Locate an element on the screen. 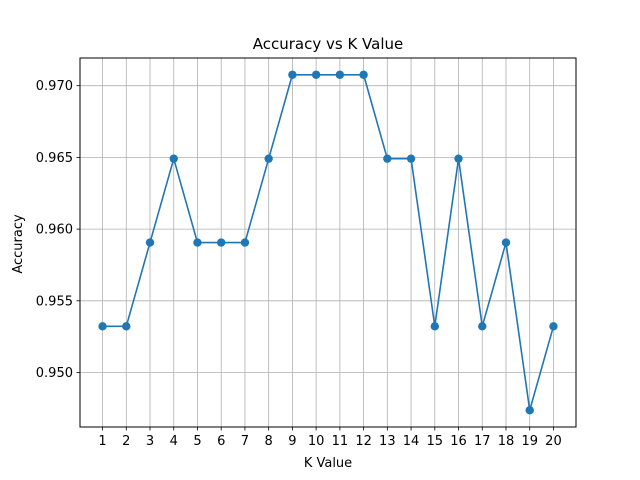 The height and width of the screenshot is (480, 640). x-tick-label: 12 is located at coordinates (363, 441).